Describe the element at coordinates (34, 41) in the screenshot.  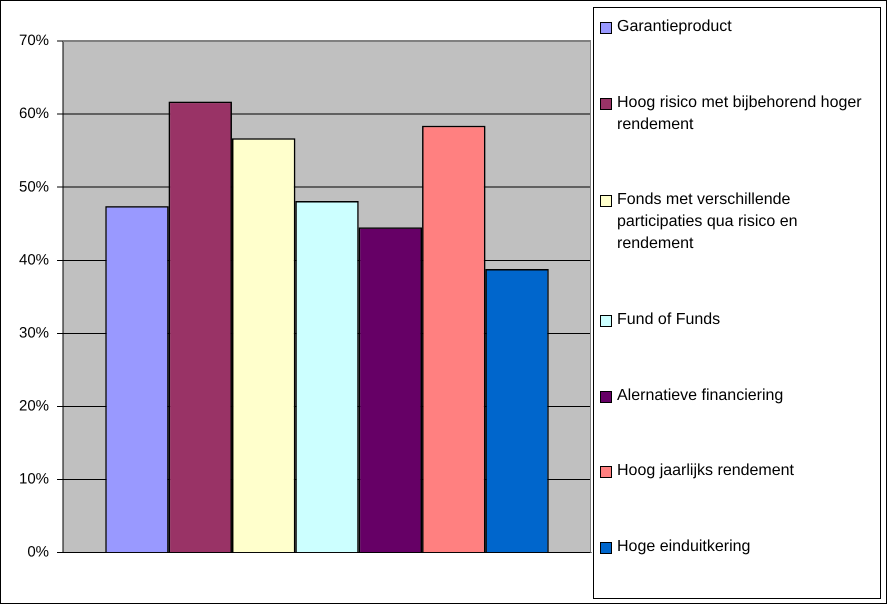
I see `y-tick-label: 70%` at that location.